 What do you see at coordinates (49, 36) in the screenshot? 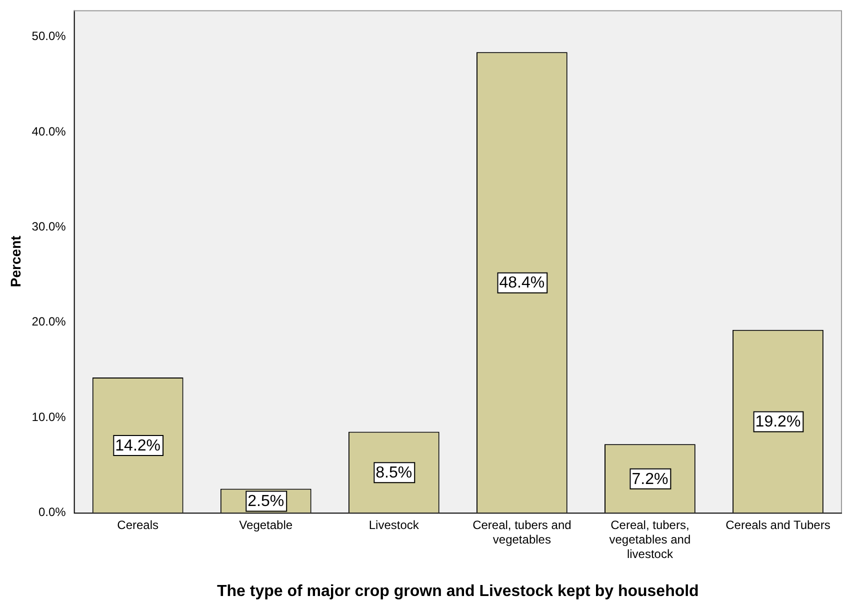
I see `y-tick-label: 50.0%` at bounding box center [49, 36].